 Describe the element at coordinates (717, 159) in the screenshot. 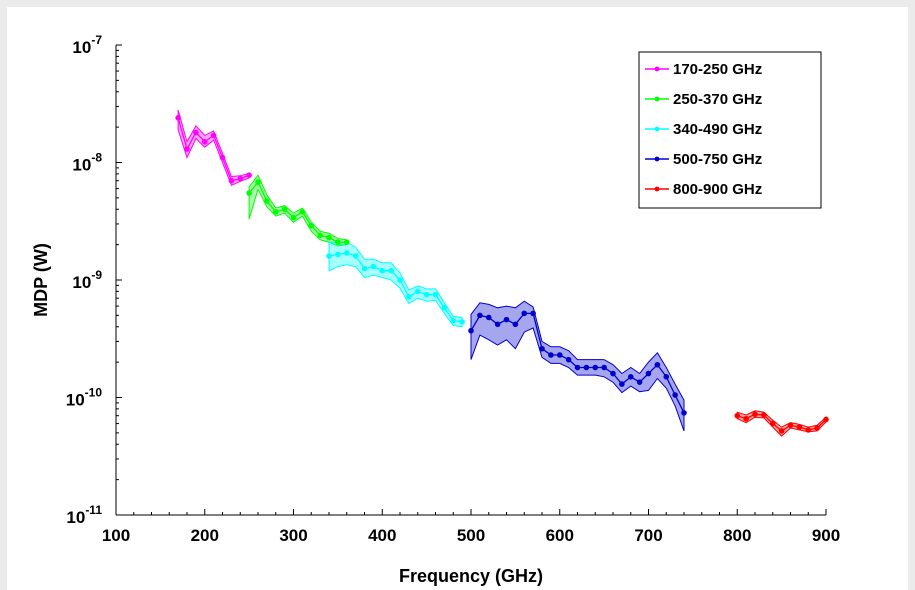

I see `legend-label-500-750-ghz: 500-750 GHz` at that location.